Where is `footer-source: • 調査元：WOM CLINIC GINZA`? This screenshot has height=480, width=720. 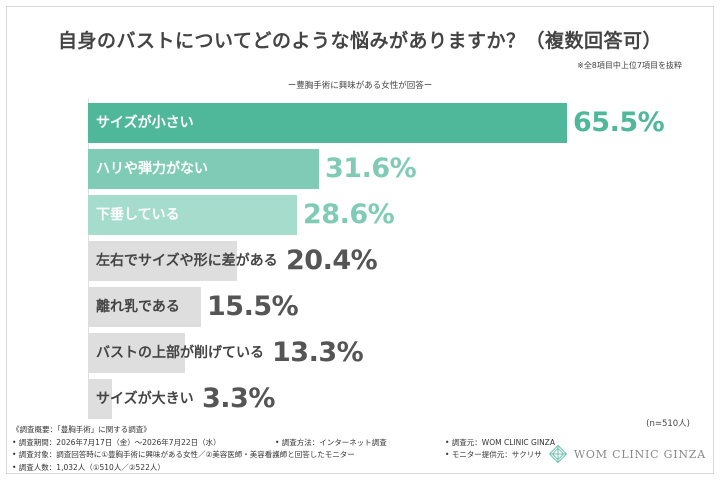
footer-source: • 調査元：WOM CLINIC GINZA is located at coordinates (500, 442).